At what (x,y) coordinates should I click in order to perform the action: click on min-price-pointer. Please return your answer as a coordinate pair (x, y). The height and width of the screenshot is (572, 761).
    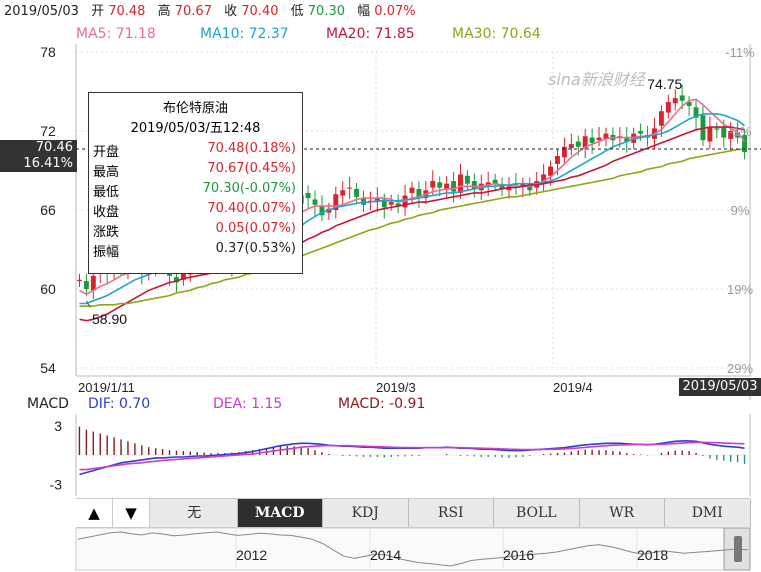
    Looking at the image, I should click on (88, 304).